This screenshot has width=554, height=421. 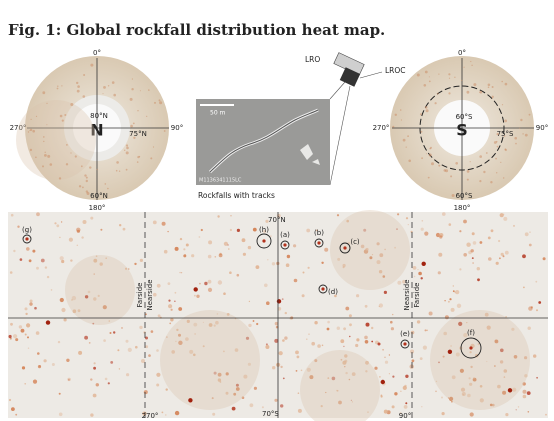 I want to click on instrument-label: LROC, so click(x=395, y=70).